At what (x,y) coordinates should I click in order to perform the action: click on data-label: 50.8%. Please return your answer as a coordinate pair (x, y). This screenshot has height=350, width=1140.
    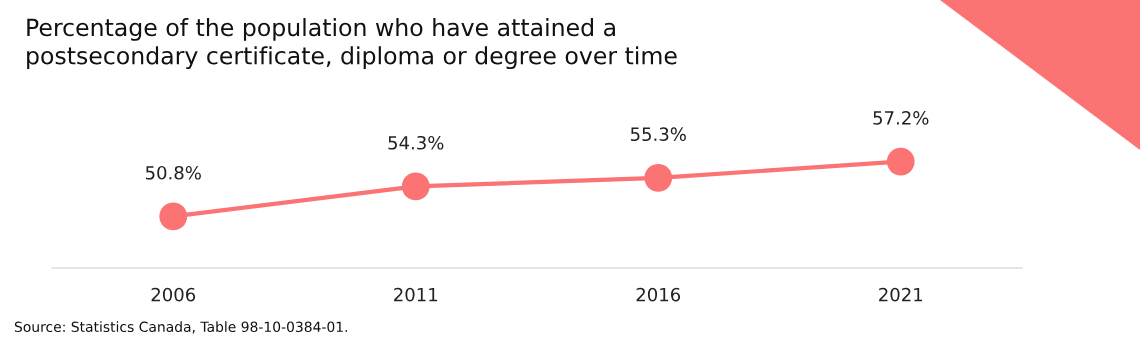
    Looking at the image, I should click on (173, 172).